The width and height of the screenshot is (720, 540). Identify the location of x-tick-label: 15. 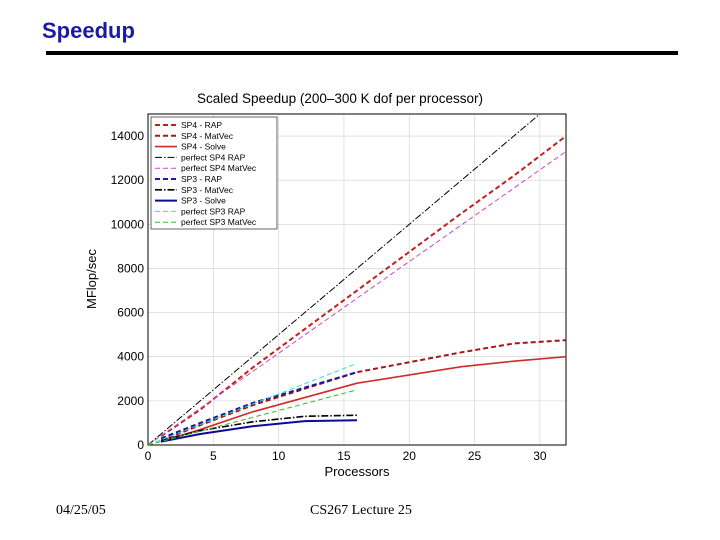
(344, 456).